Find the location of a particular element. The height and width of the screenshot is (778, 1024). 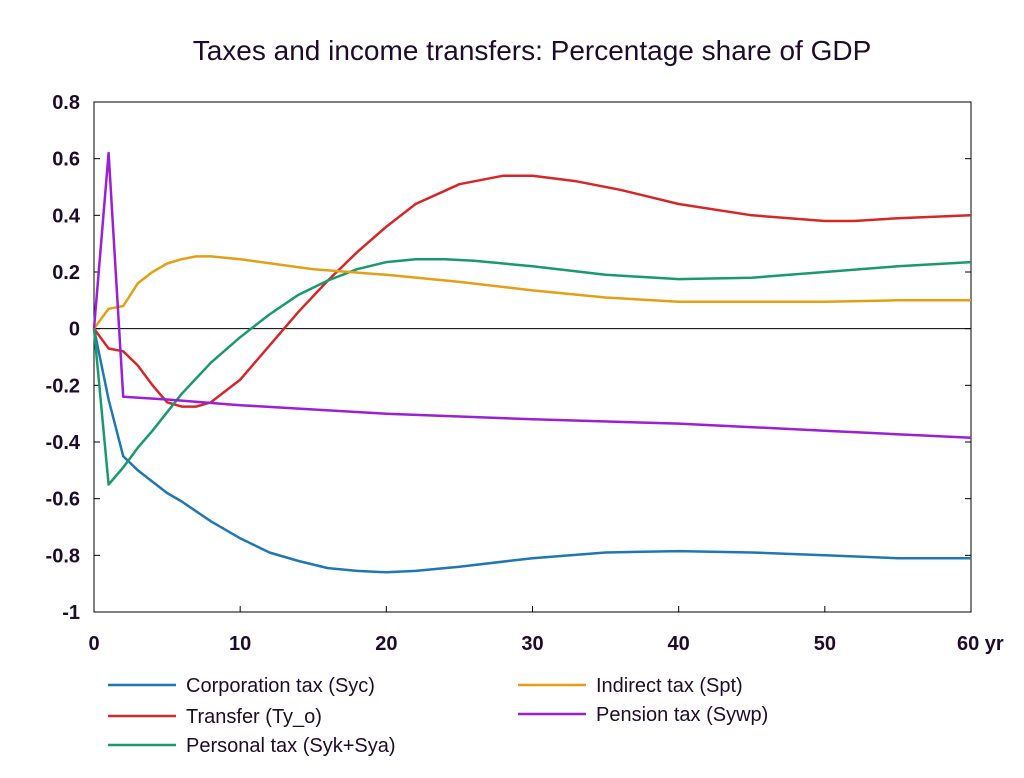

series-line-indirect-tax-spt is located at coordinates (531, 292).